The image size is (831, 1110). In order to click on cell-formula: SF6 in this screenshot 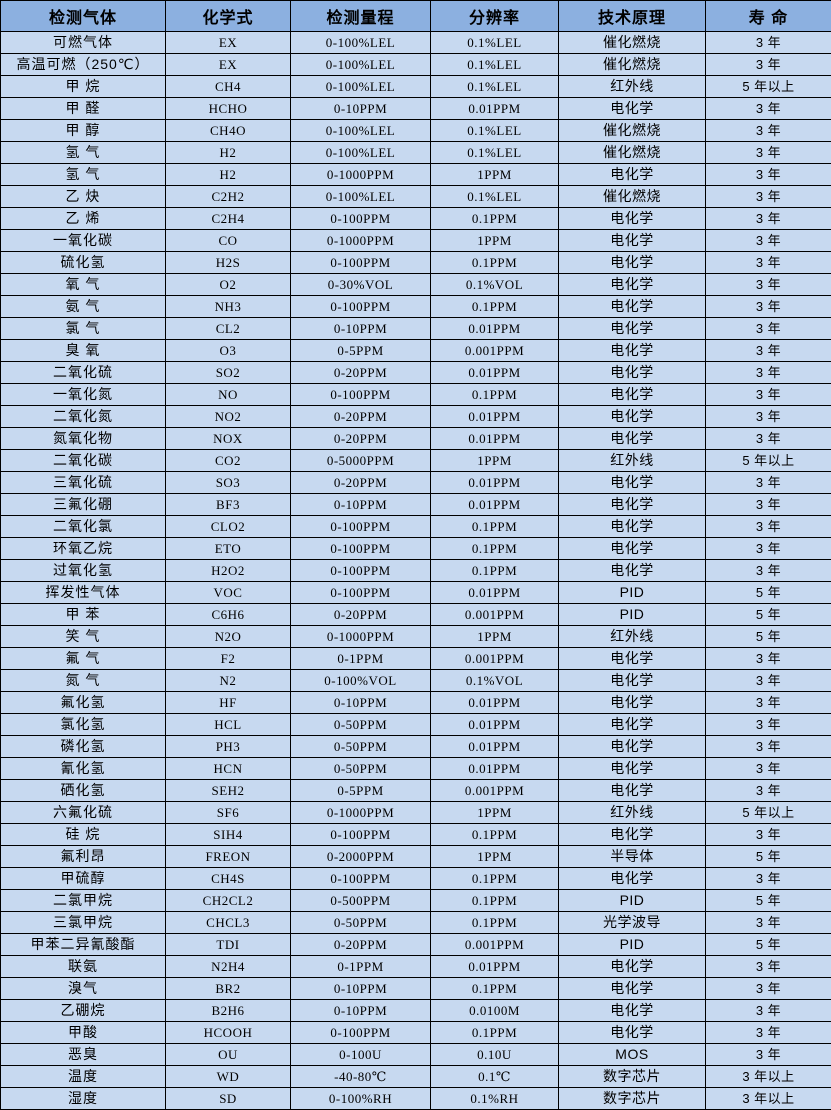, I will do `click(228, 813)`.